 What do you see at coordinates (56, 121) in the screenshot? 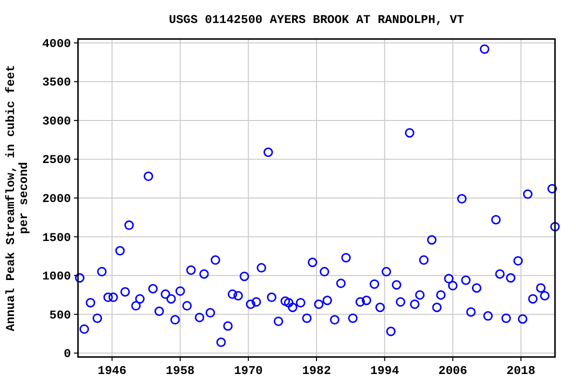
I see `y-tick-label: 3000` at bounding box center [56, 121].